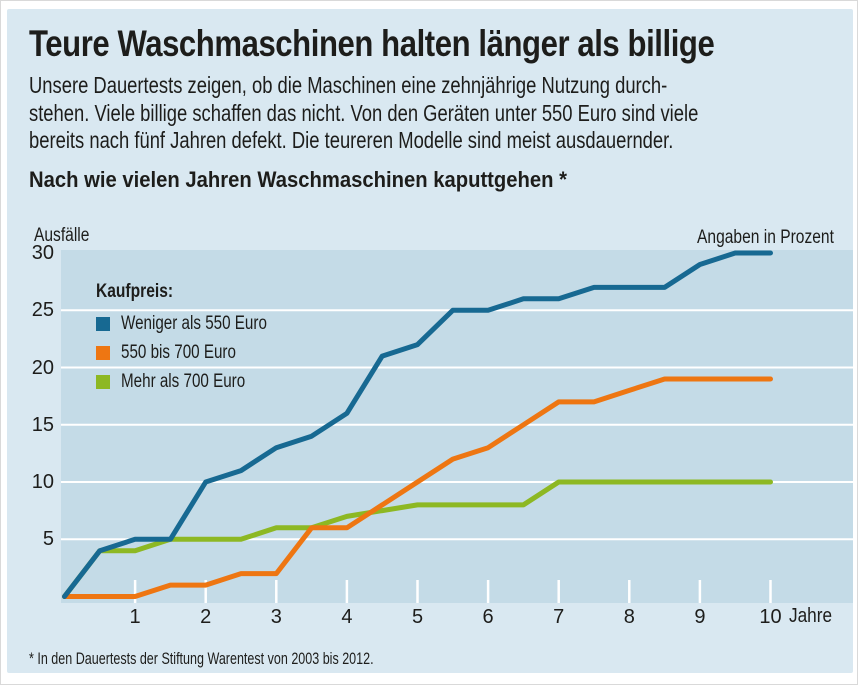  Describe the element at coordinates (42, 482) in the screenshot. I see `y-tick-label: 10` at that location.